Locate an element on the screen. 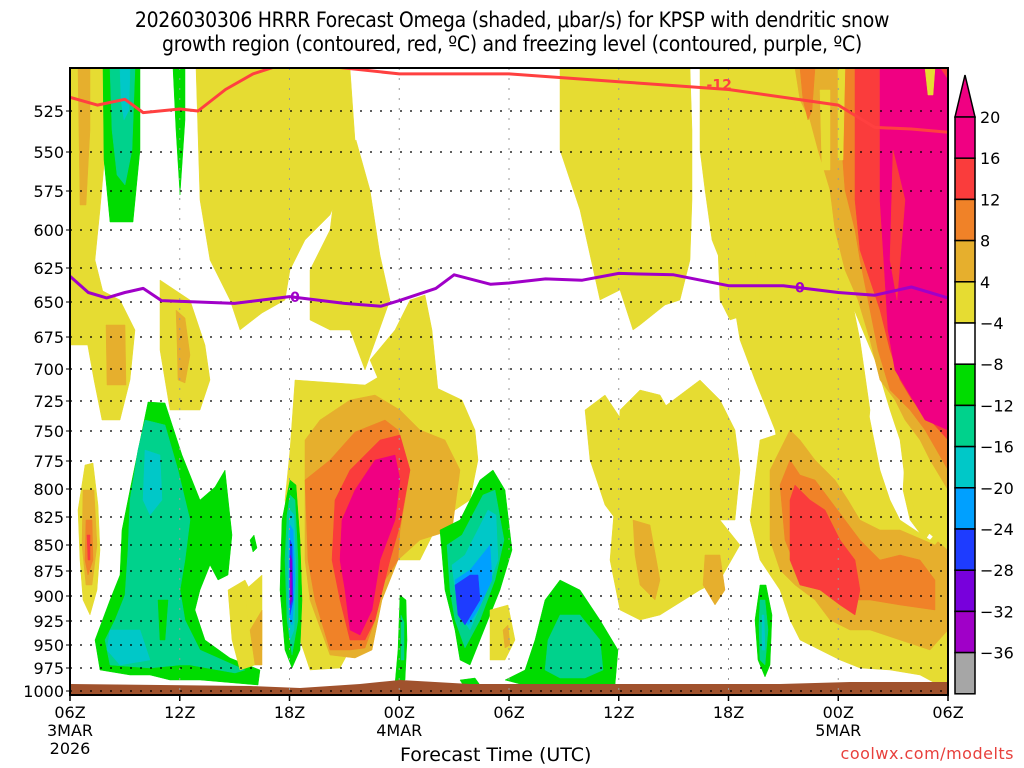  y-tick-label: 700 is located at coordinates (48, 369).